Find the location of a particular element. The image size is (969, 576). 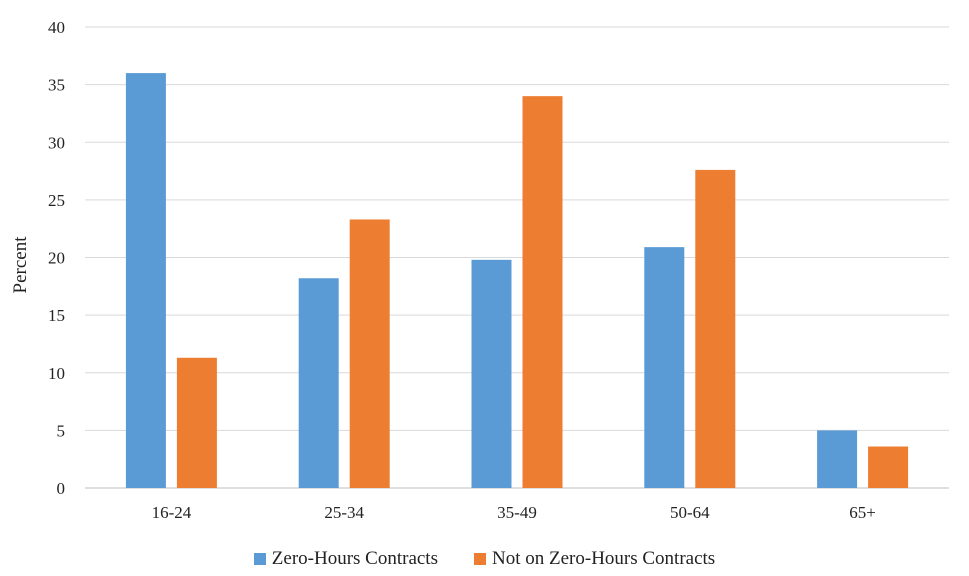

bar-25-34-not-zero-hours is located at coordinates (369, 353).